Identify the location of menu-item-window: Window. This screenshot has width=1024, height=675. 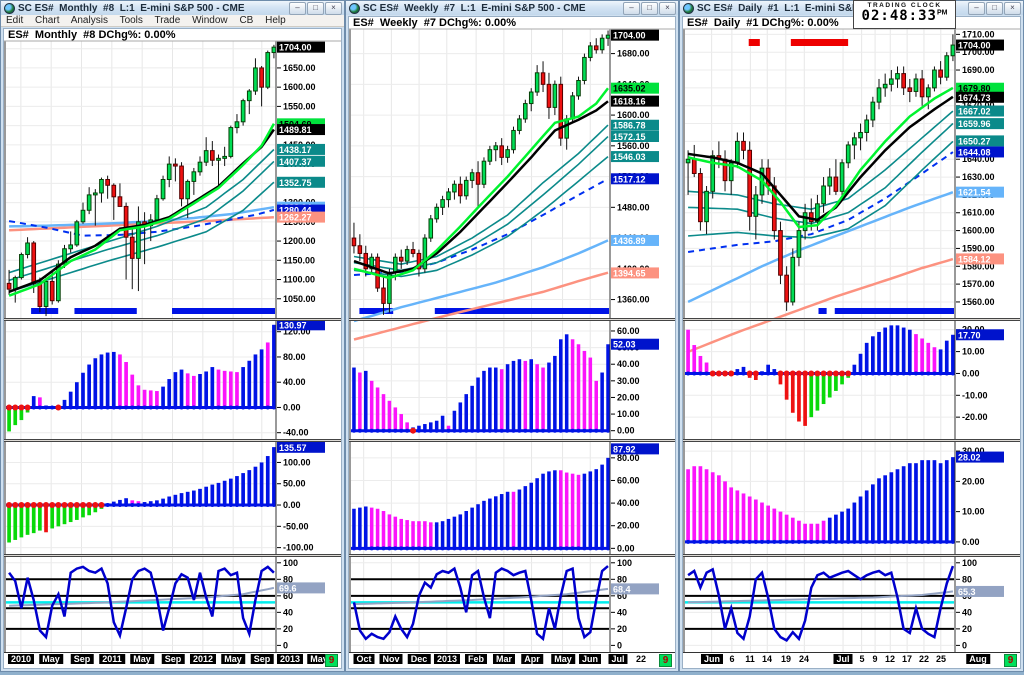
(210, 20).